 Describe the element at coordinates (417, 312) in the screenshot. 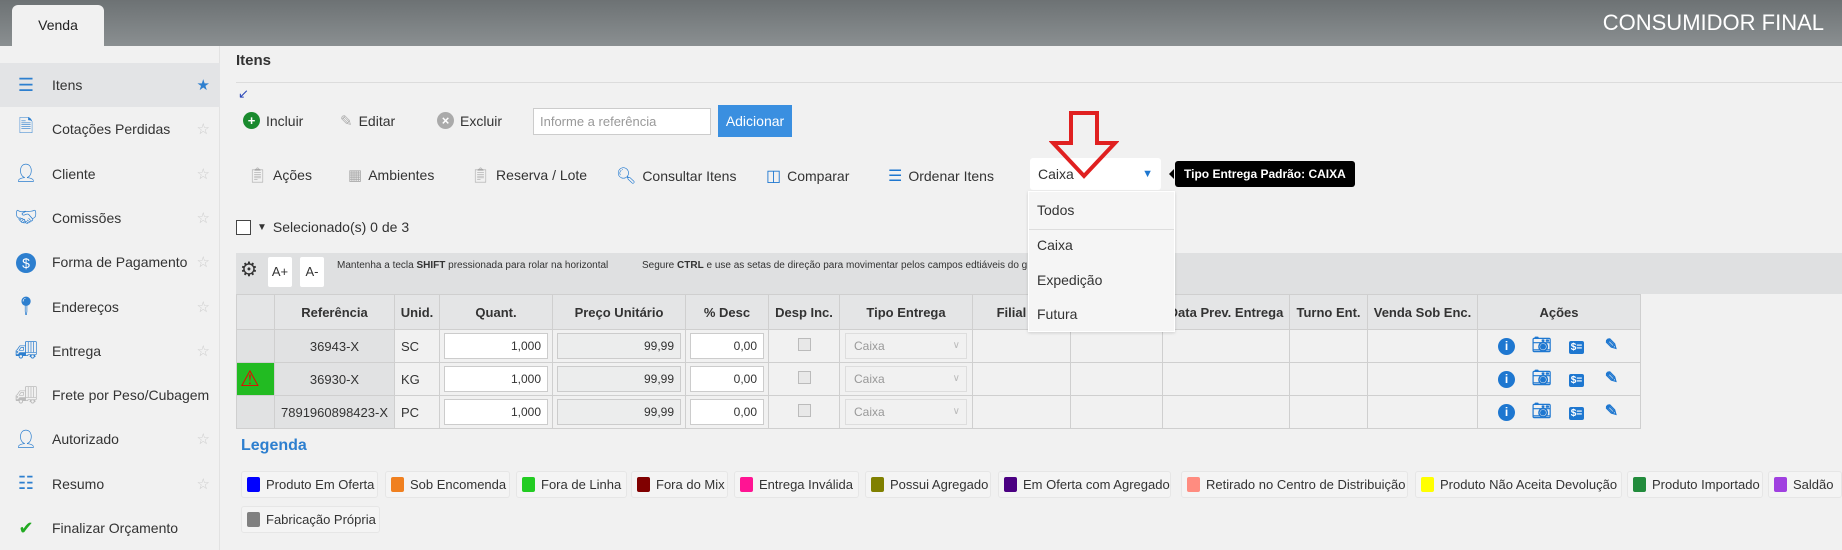

I see `column-header: Unid.` at that location.